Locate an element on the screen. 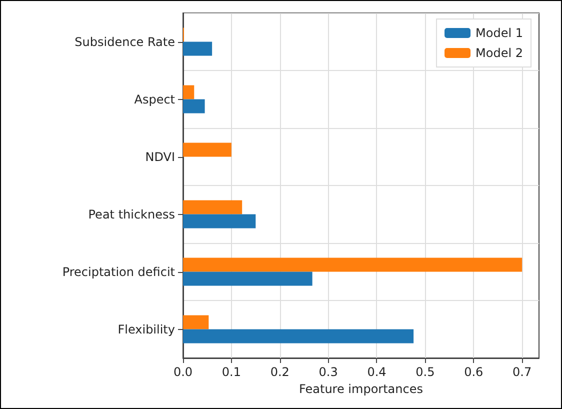 The image size is (562, 409). y-tick-label: Preciptation deficit is located at coordinates (119, 271).